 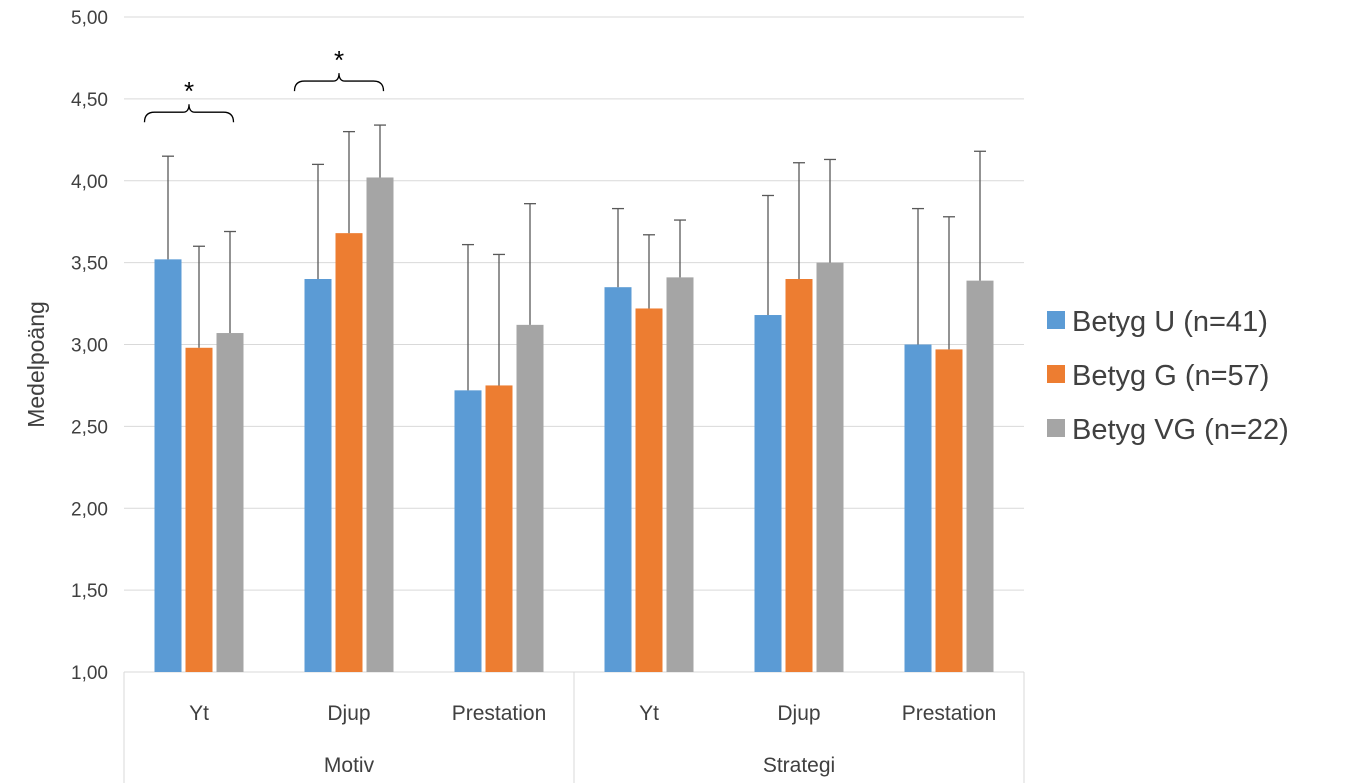 What do you see at coordinates (799, 765) in the screenshot?
I see `group-label: Strategi` at bounding box center [799, 765].